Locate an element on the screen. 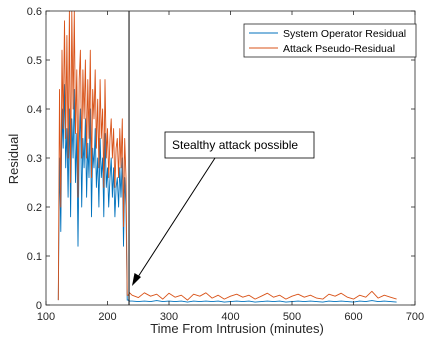 This screenshot has height=343, width=428. x-tick-label-400: 400 is located at coordinates (230, 317).